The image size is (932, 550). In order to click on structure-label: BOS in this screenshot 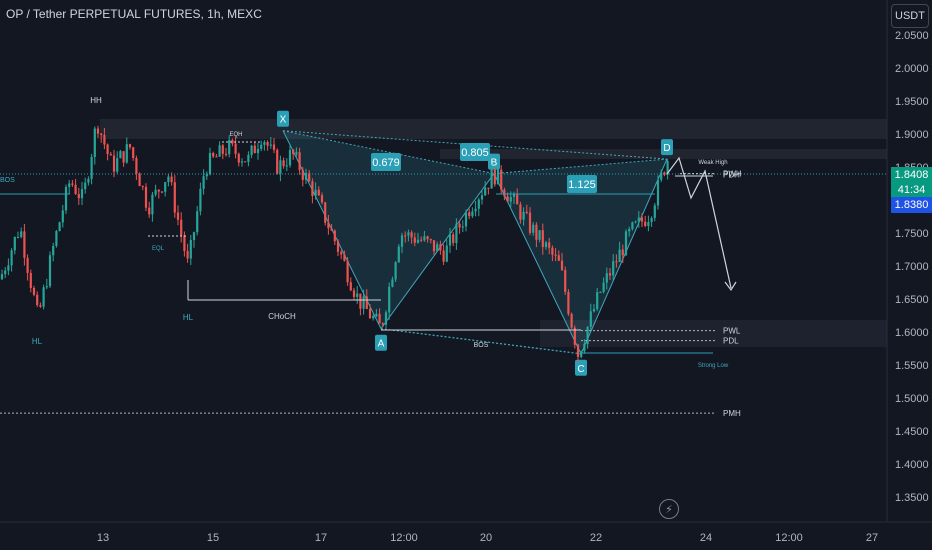, I will do `click(7, 180)`.